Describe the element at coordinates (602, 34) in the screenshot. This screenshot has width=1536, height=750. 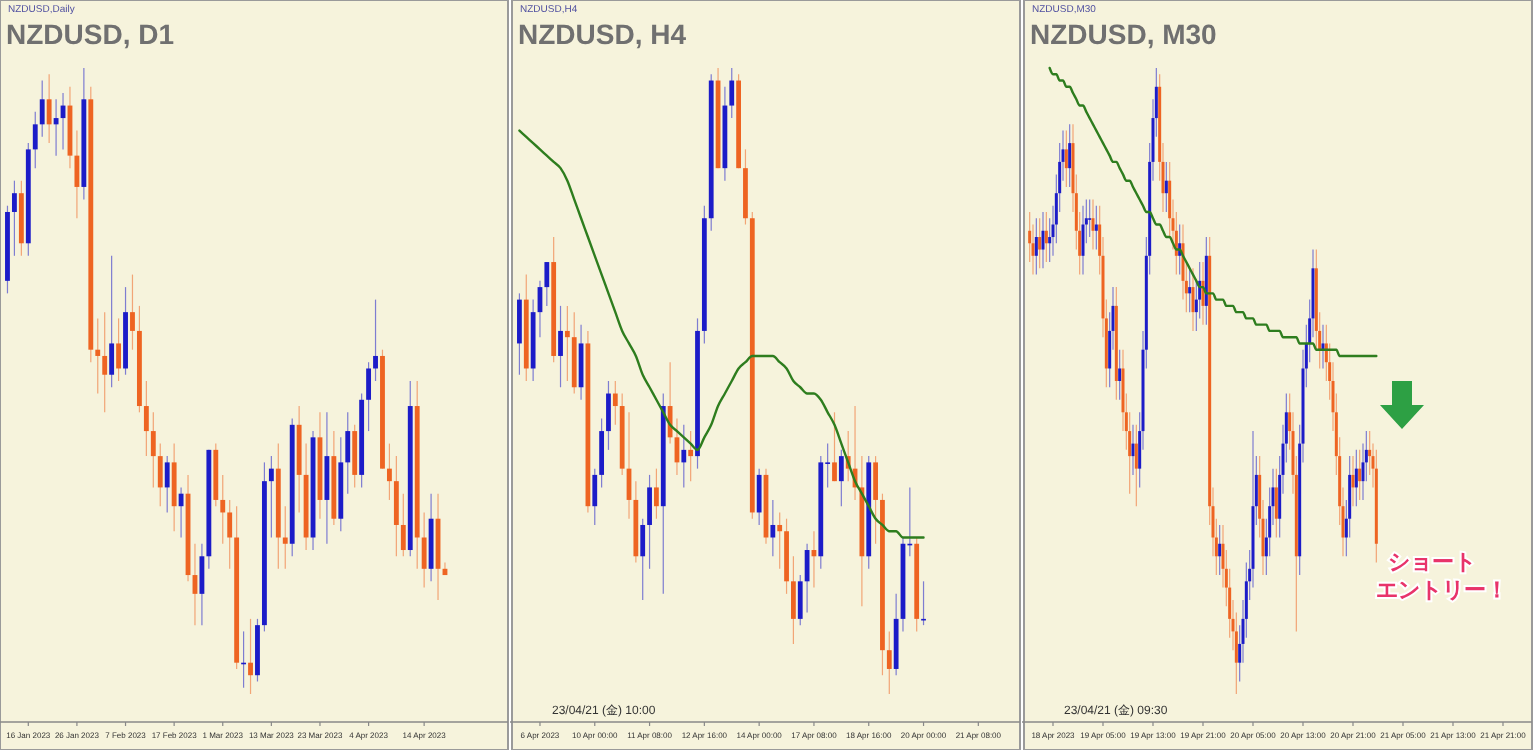
I see `chart-title: NZDUSD, H4` at that location.